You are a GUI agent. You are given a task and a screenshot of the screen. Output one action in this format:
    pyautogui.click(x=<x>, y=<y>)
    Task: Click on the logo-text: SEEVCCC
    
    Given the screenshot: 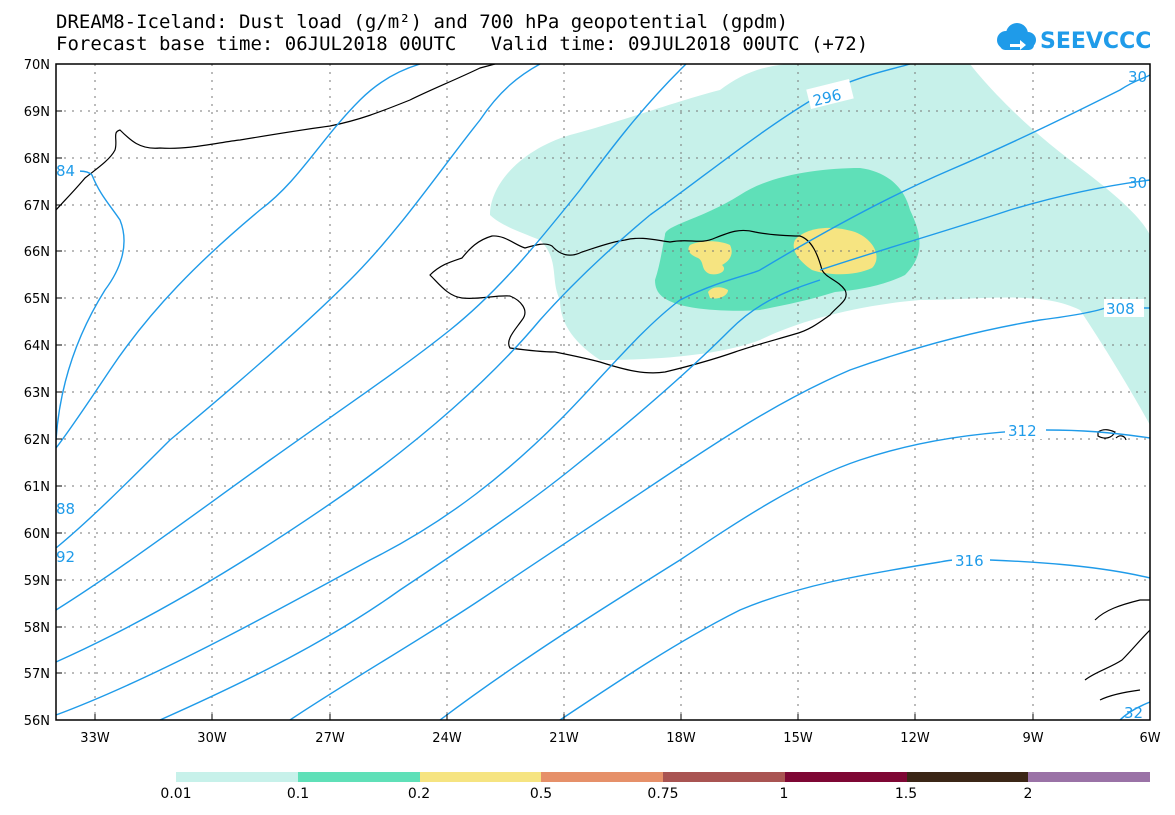 What is the action you would take?
    pyautogui.click(x=1095, y=41)
    